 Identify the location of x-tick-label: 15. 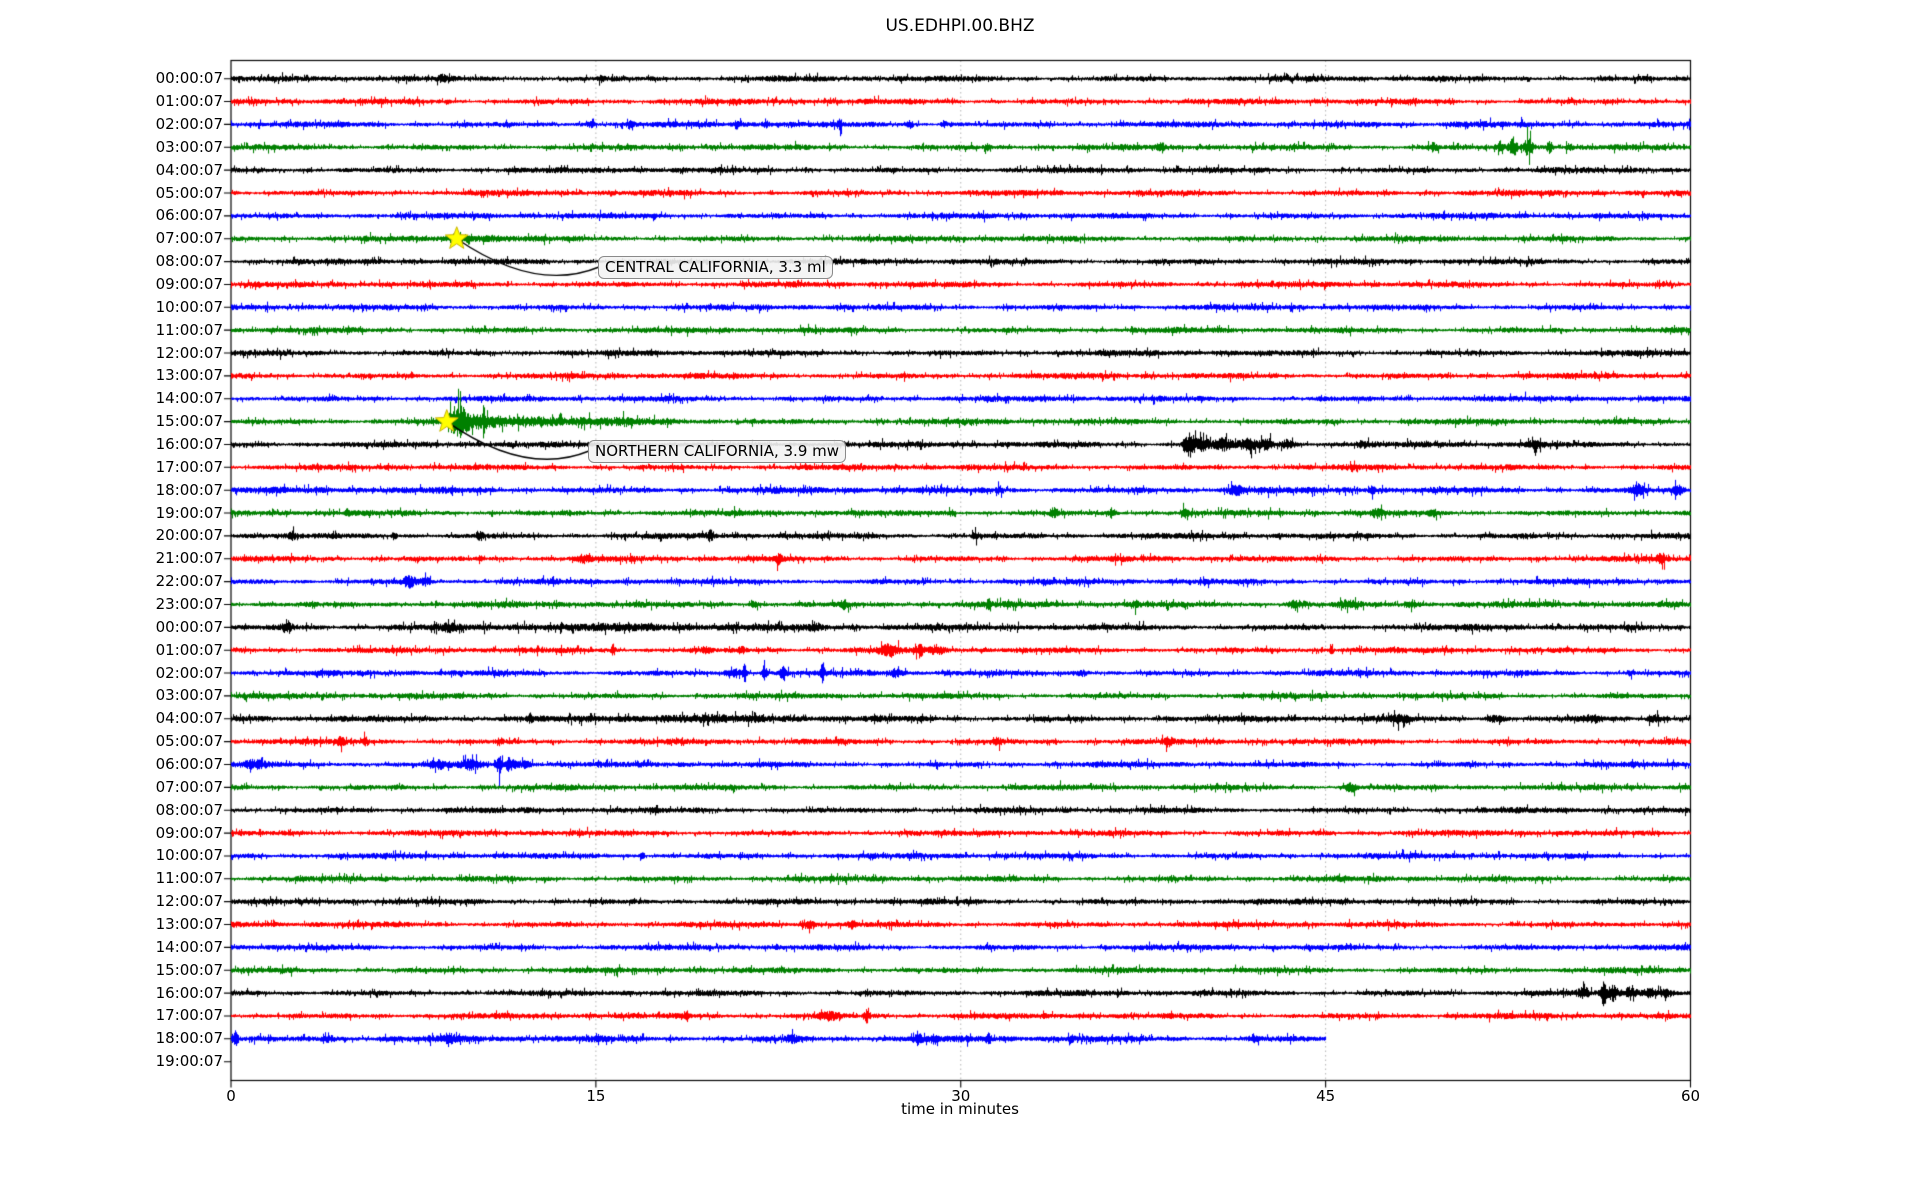
(596, 1096).